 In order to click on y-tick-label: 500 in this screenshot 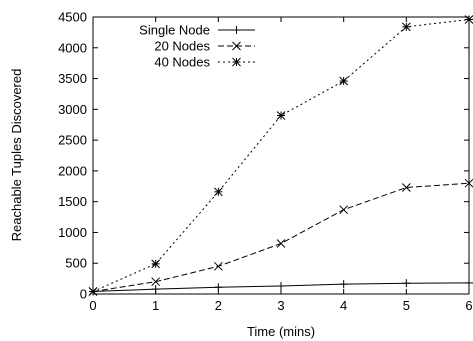, I will do `click(76, 263)`.